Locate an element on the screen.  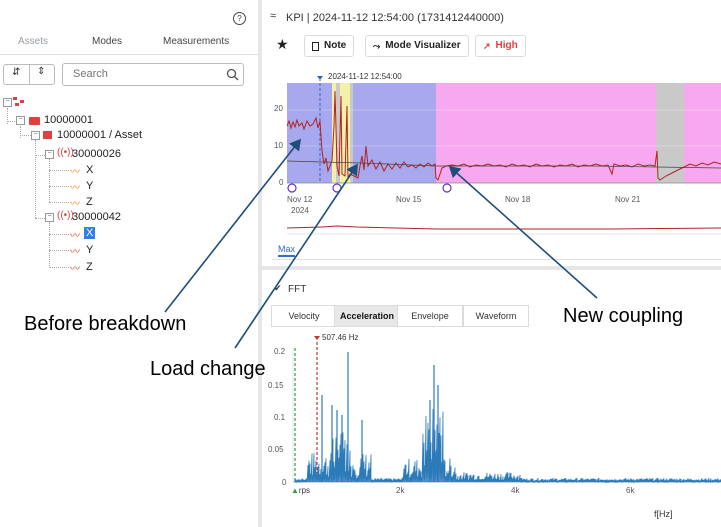
expand-all-icon: ⇕ is located at coordinates (41, 71).